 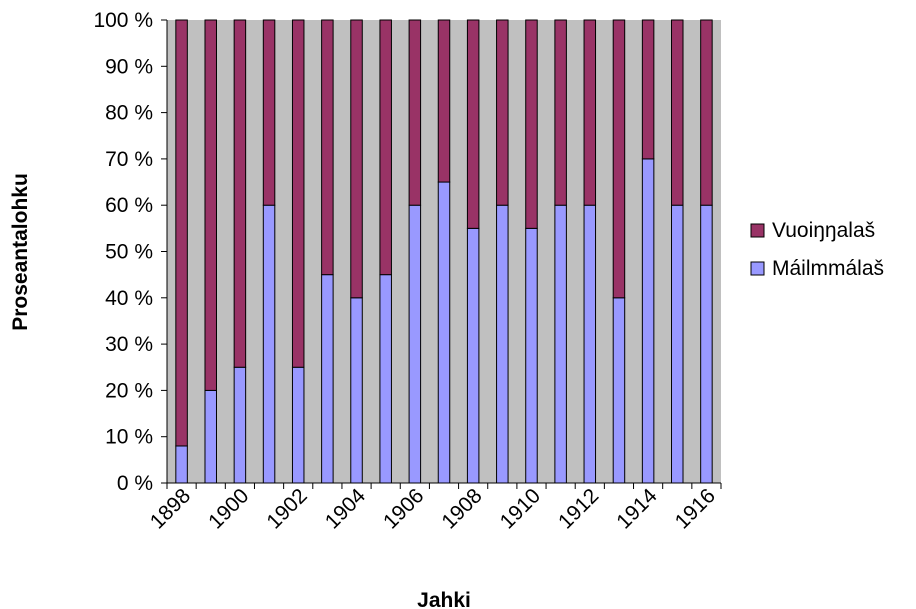 What do you see at coordinates (129, 298) in the screenshot?
I see `y-tick-label: 40 %` at bounding box center [129, 298].